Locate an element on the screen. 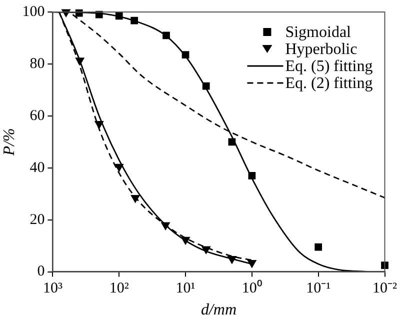  x-tick-label: 10⁻¹ is located at coordinates (318, 288).